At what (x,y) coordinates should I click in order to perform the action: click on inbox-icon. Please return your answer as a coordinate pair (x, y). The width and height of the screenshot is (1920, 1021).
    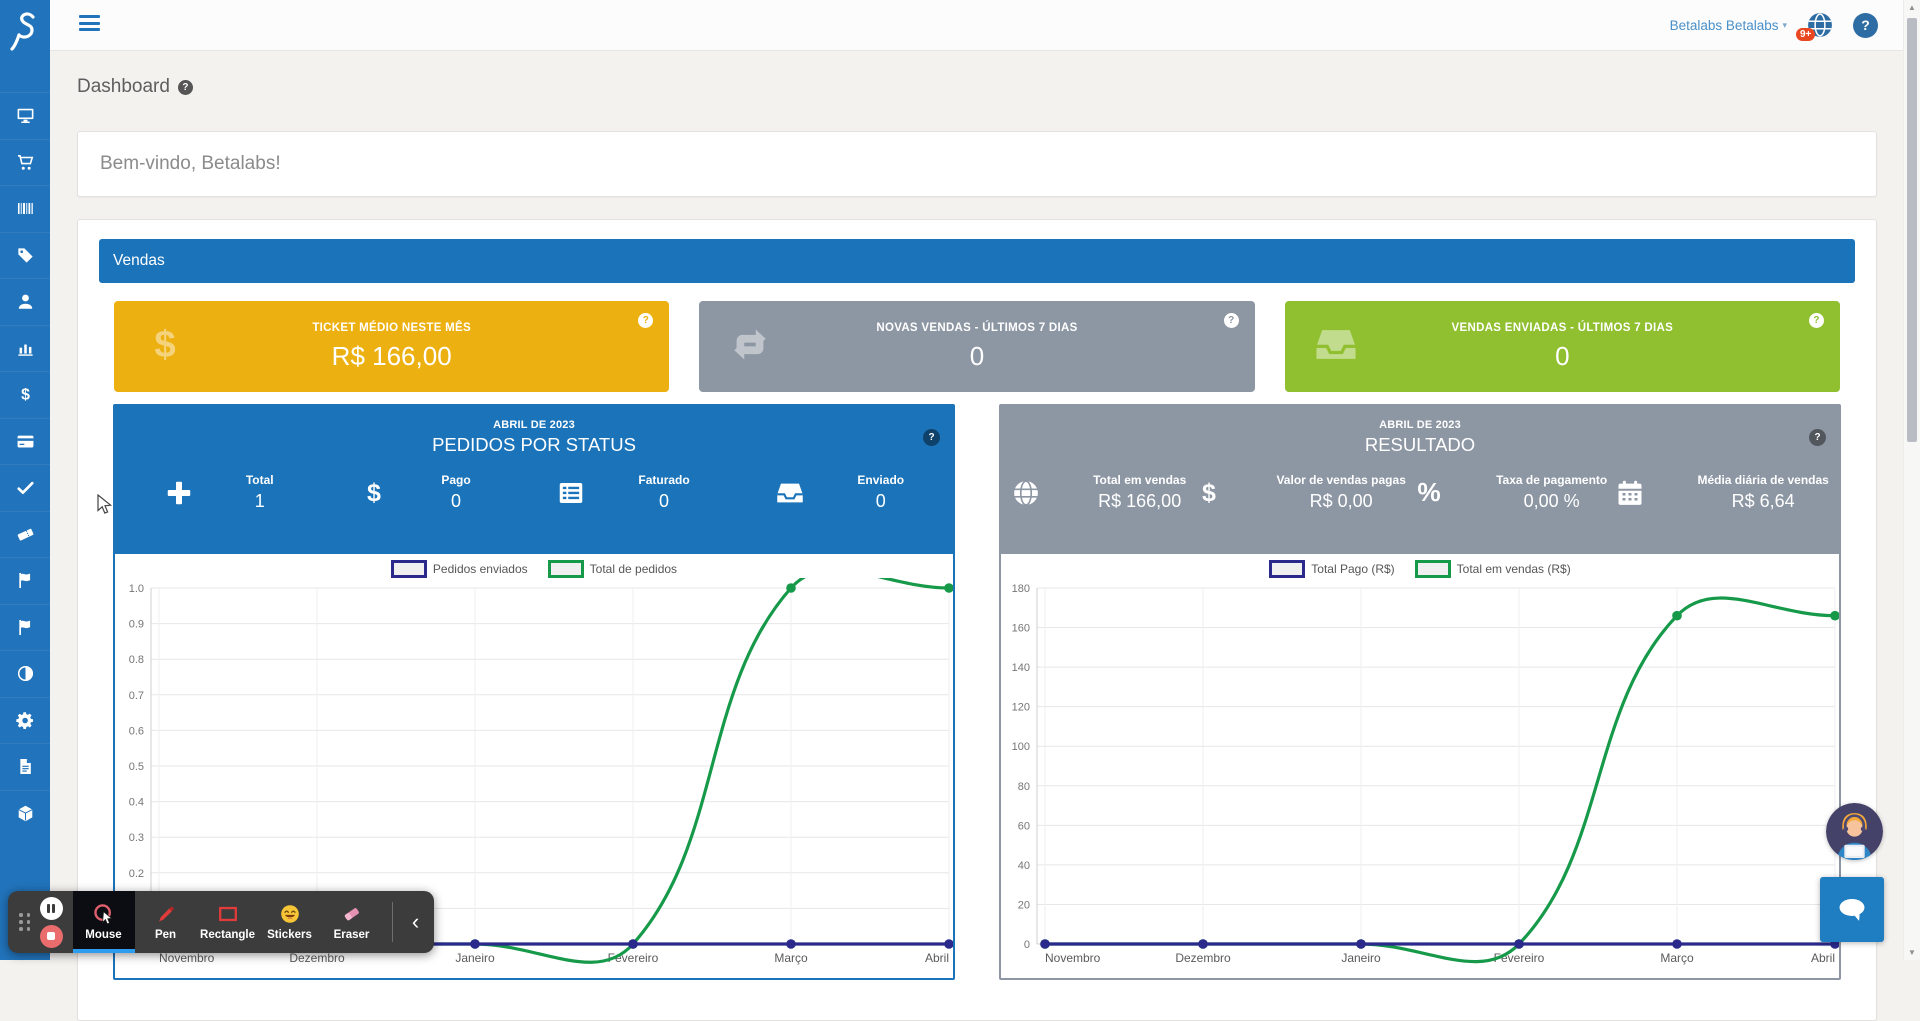
    Looking at the image, I should click on (1336, 346).